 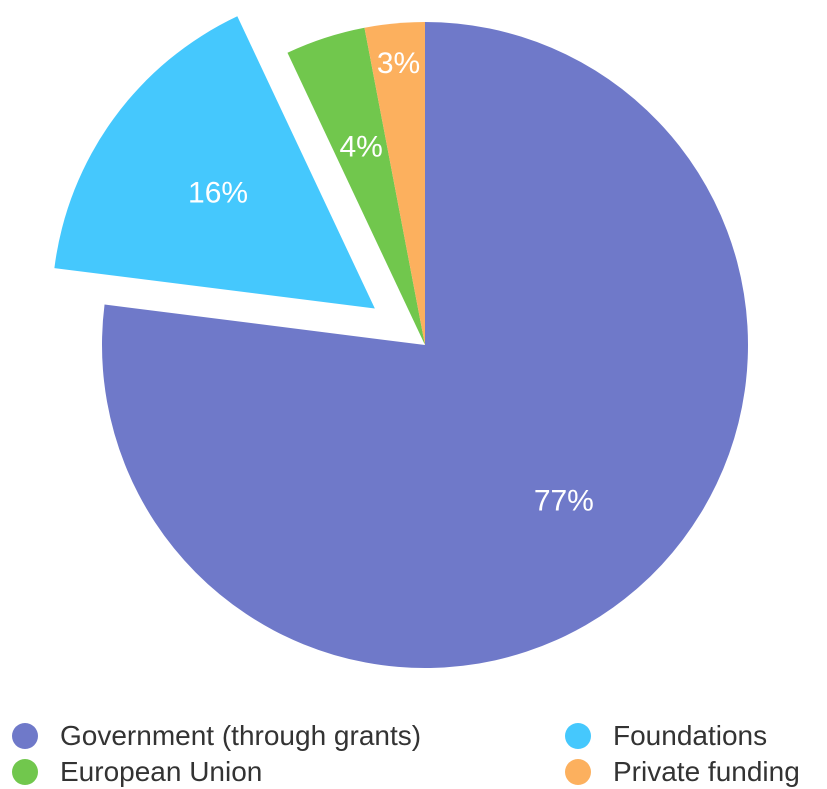 I want to click on legend-item-foundations: Foundations, so click(x=666, y=736).